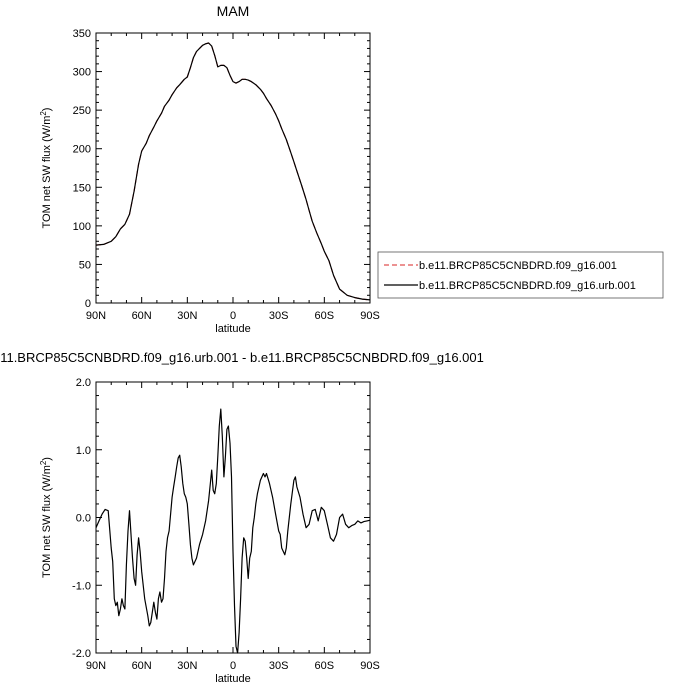 The image size is (700, 700). Describe the element at coordinates (85, 265) in the screenshot. I see `y-tick-label: 50` at that location.